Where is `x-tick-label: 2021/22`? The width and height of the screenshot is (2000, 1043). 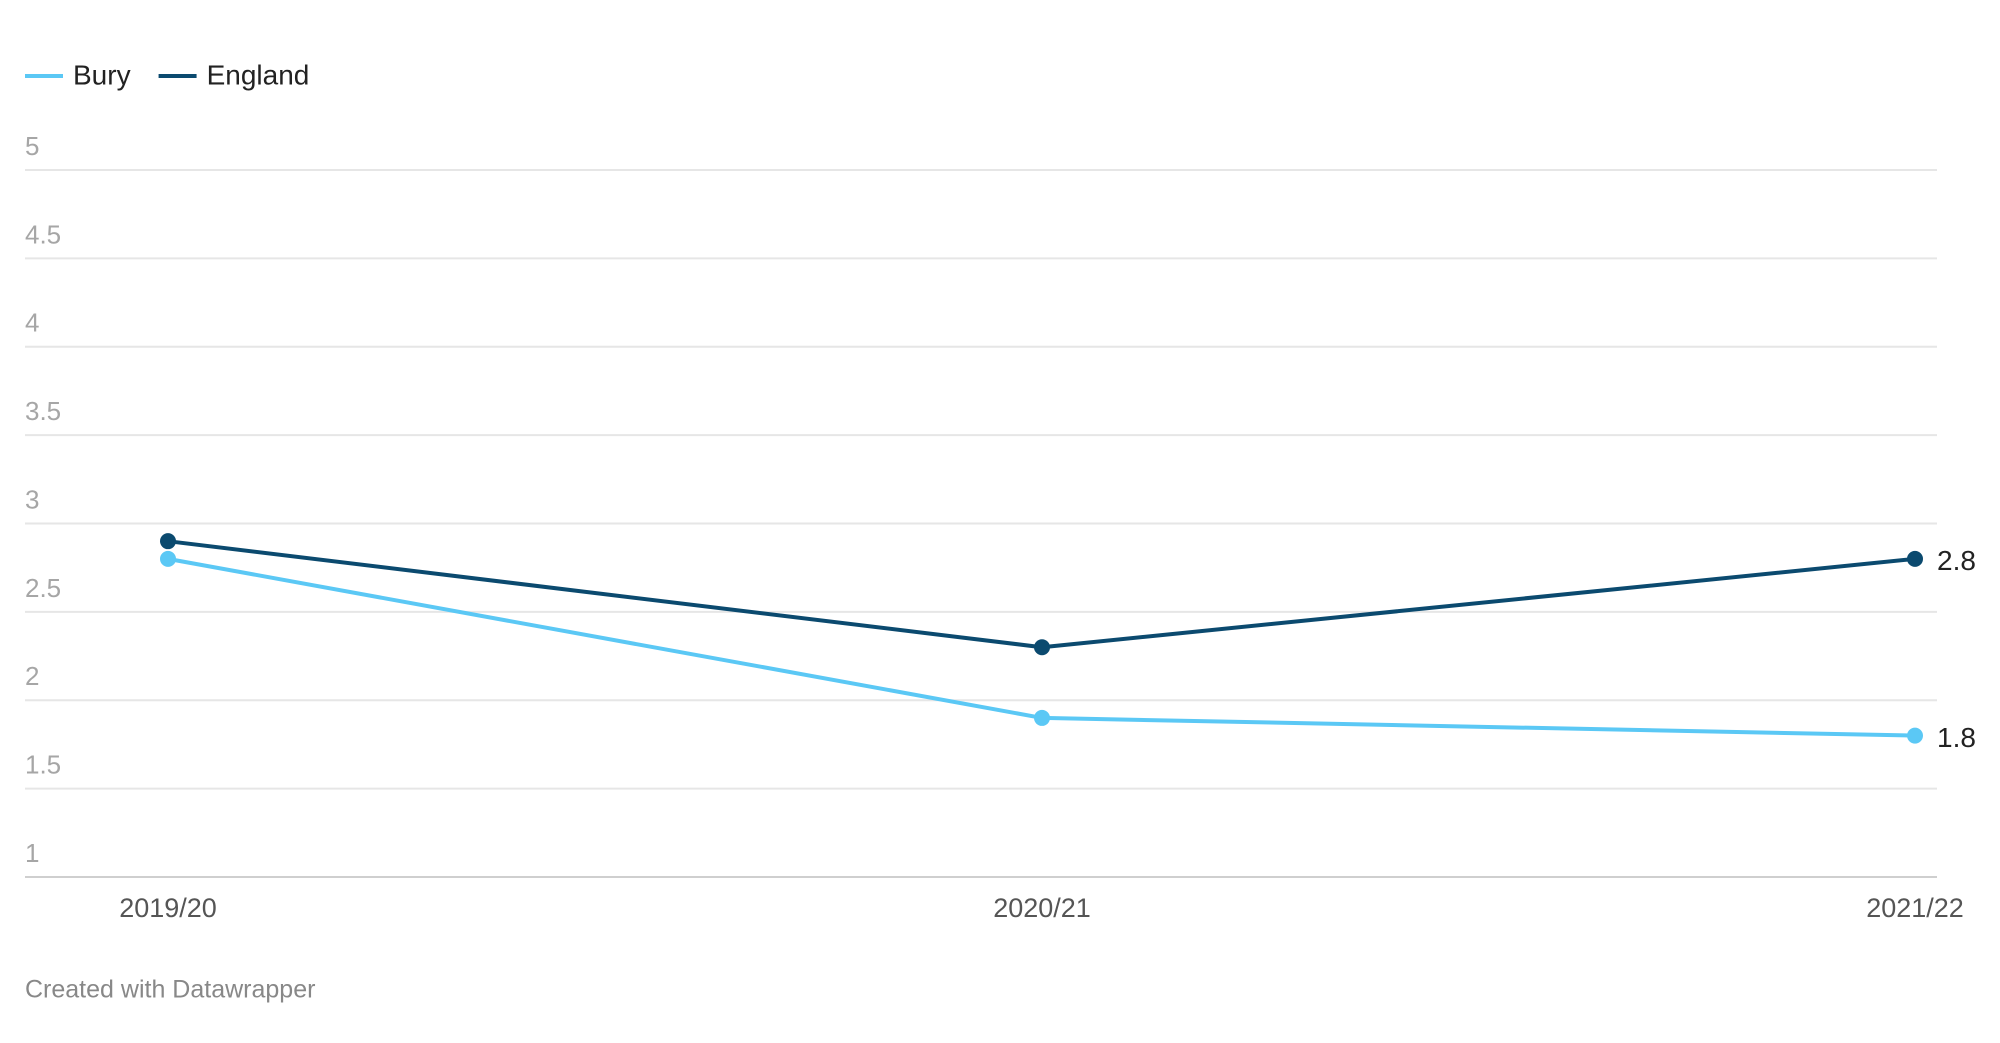
x-tick-label: 2021/22 is located at coordinates (1915, 908).